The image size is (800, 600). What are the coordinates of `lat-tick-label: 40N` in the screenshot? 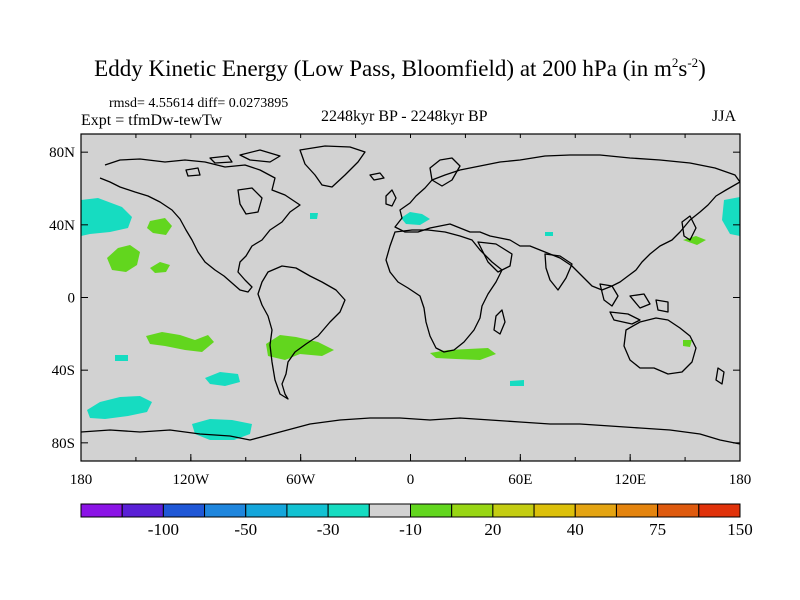 It's located at (62, 226).